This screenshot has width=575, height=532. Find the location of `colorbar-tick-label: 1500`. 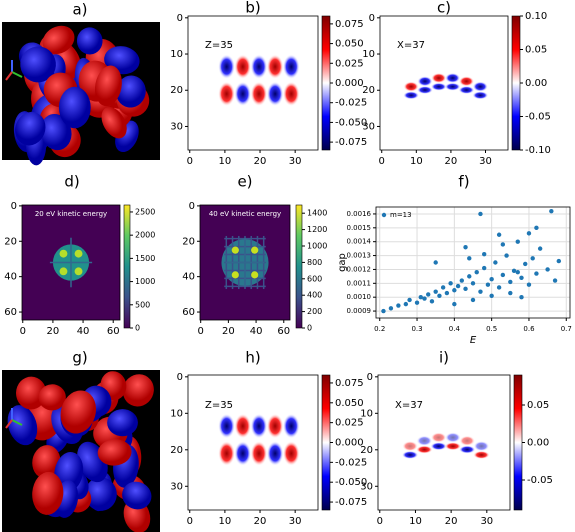

colorbar-tick-label: 1500 is located at coordinates (145, 258).